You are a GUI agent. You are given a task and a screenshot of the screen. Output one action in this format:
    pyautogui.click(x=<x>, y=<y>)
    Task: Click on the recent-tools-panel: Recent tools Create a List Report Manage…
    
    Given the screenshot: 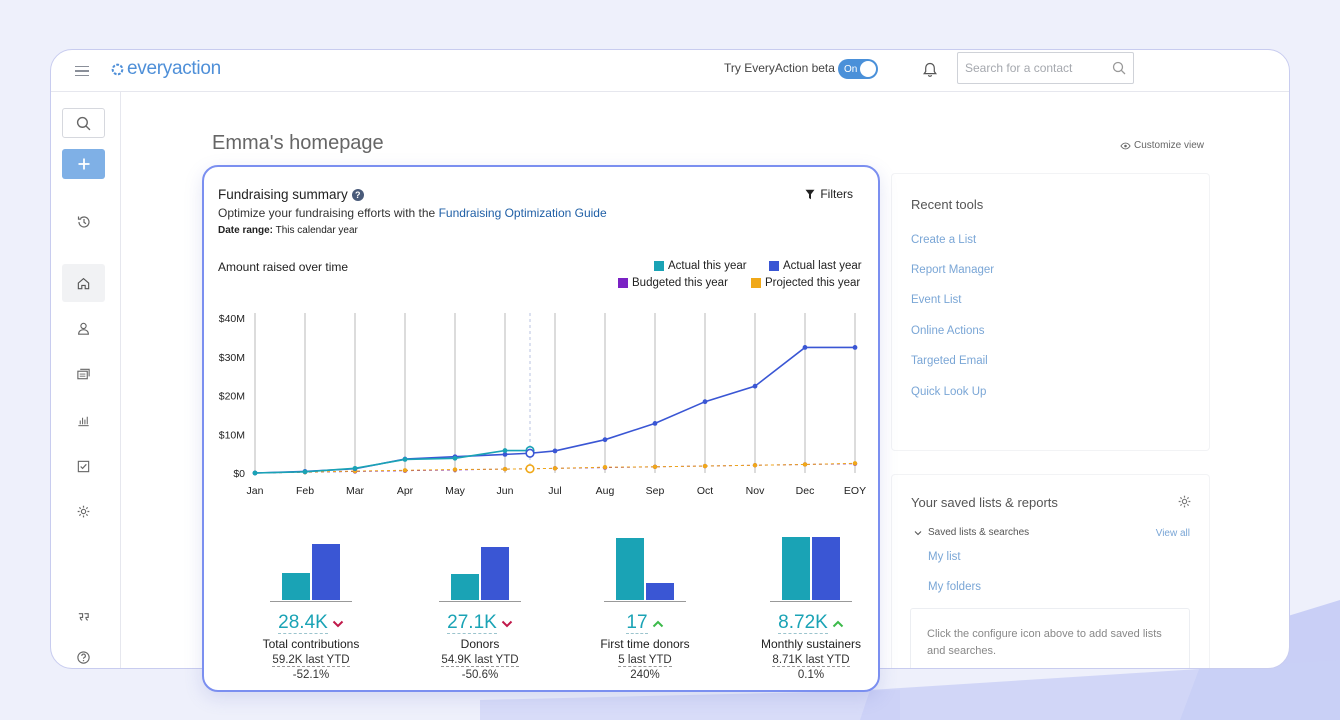 What is the action you would take?
    pyautogui.click(x=1050, y=312)
    